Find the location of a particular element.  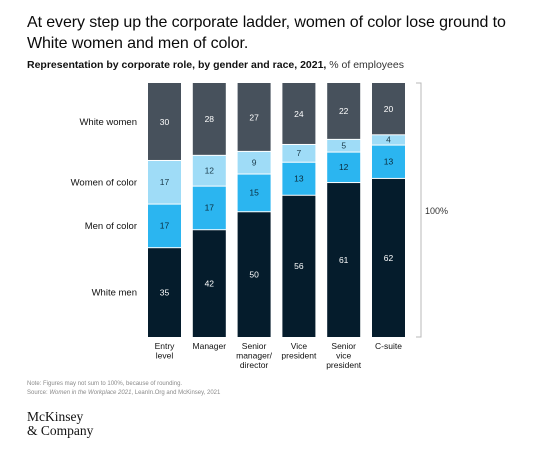

category-label-5: Senior vice president is located at coordinates (344, 355).